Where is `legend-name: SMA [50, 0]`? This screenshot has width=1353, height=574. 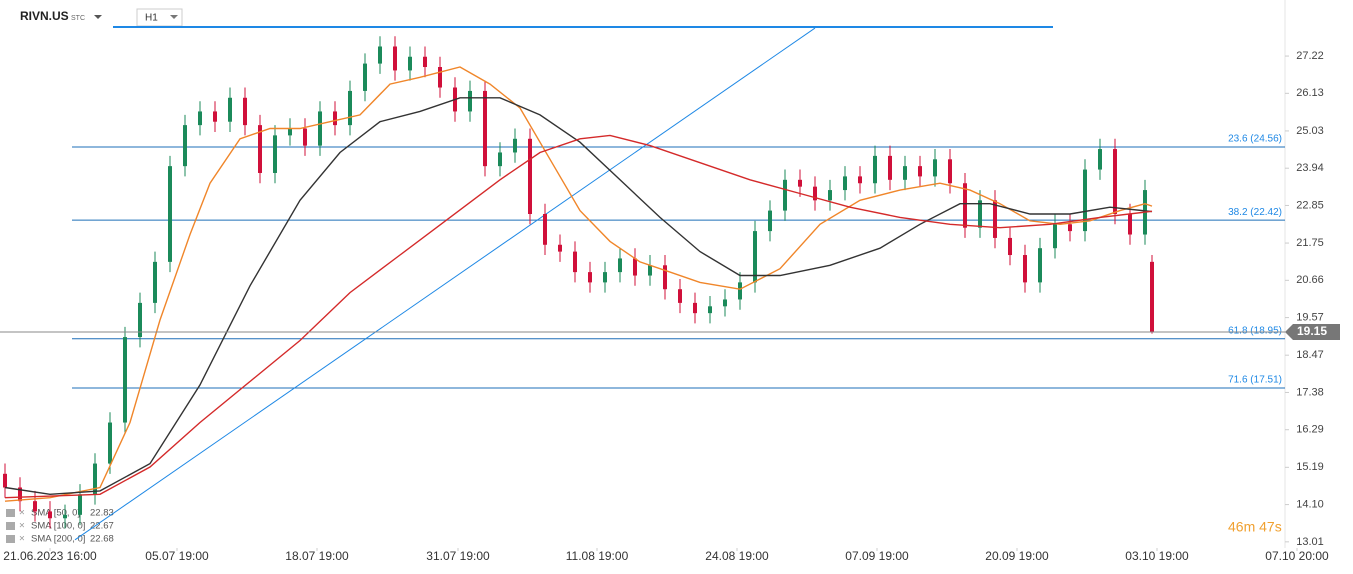 legend-name: SMA [50, 0] is located at coordinates (55, 513).